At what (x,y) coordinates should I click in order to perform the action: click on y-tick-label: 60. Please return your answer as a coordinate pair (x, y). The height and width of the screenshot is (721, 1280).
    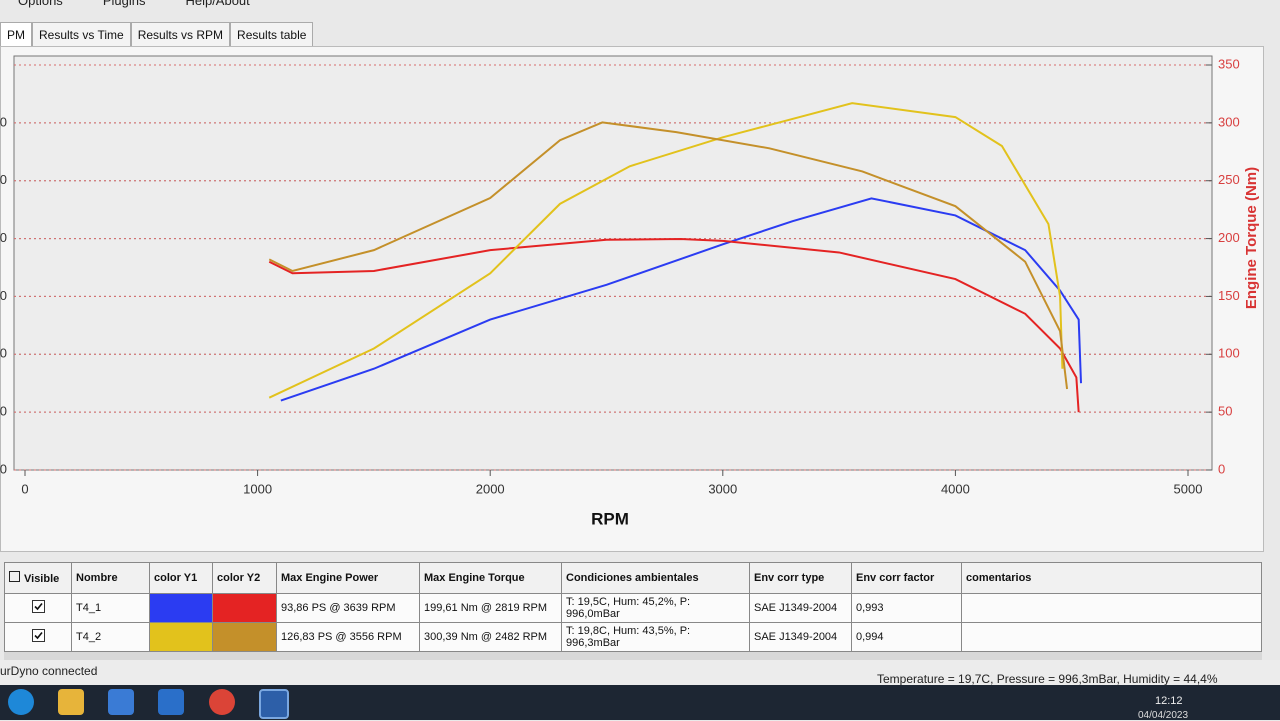
    Looking at the image, I should click on (3, 295).